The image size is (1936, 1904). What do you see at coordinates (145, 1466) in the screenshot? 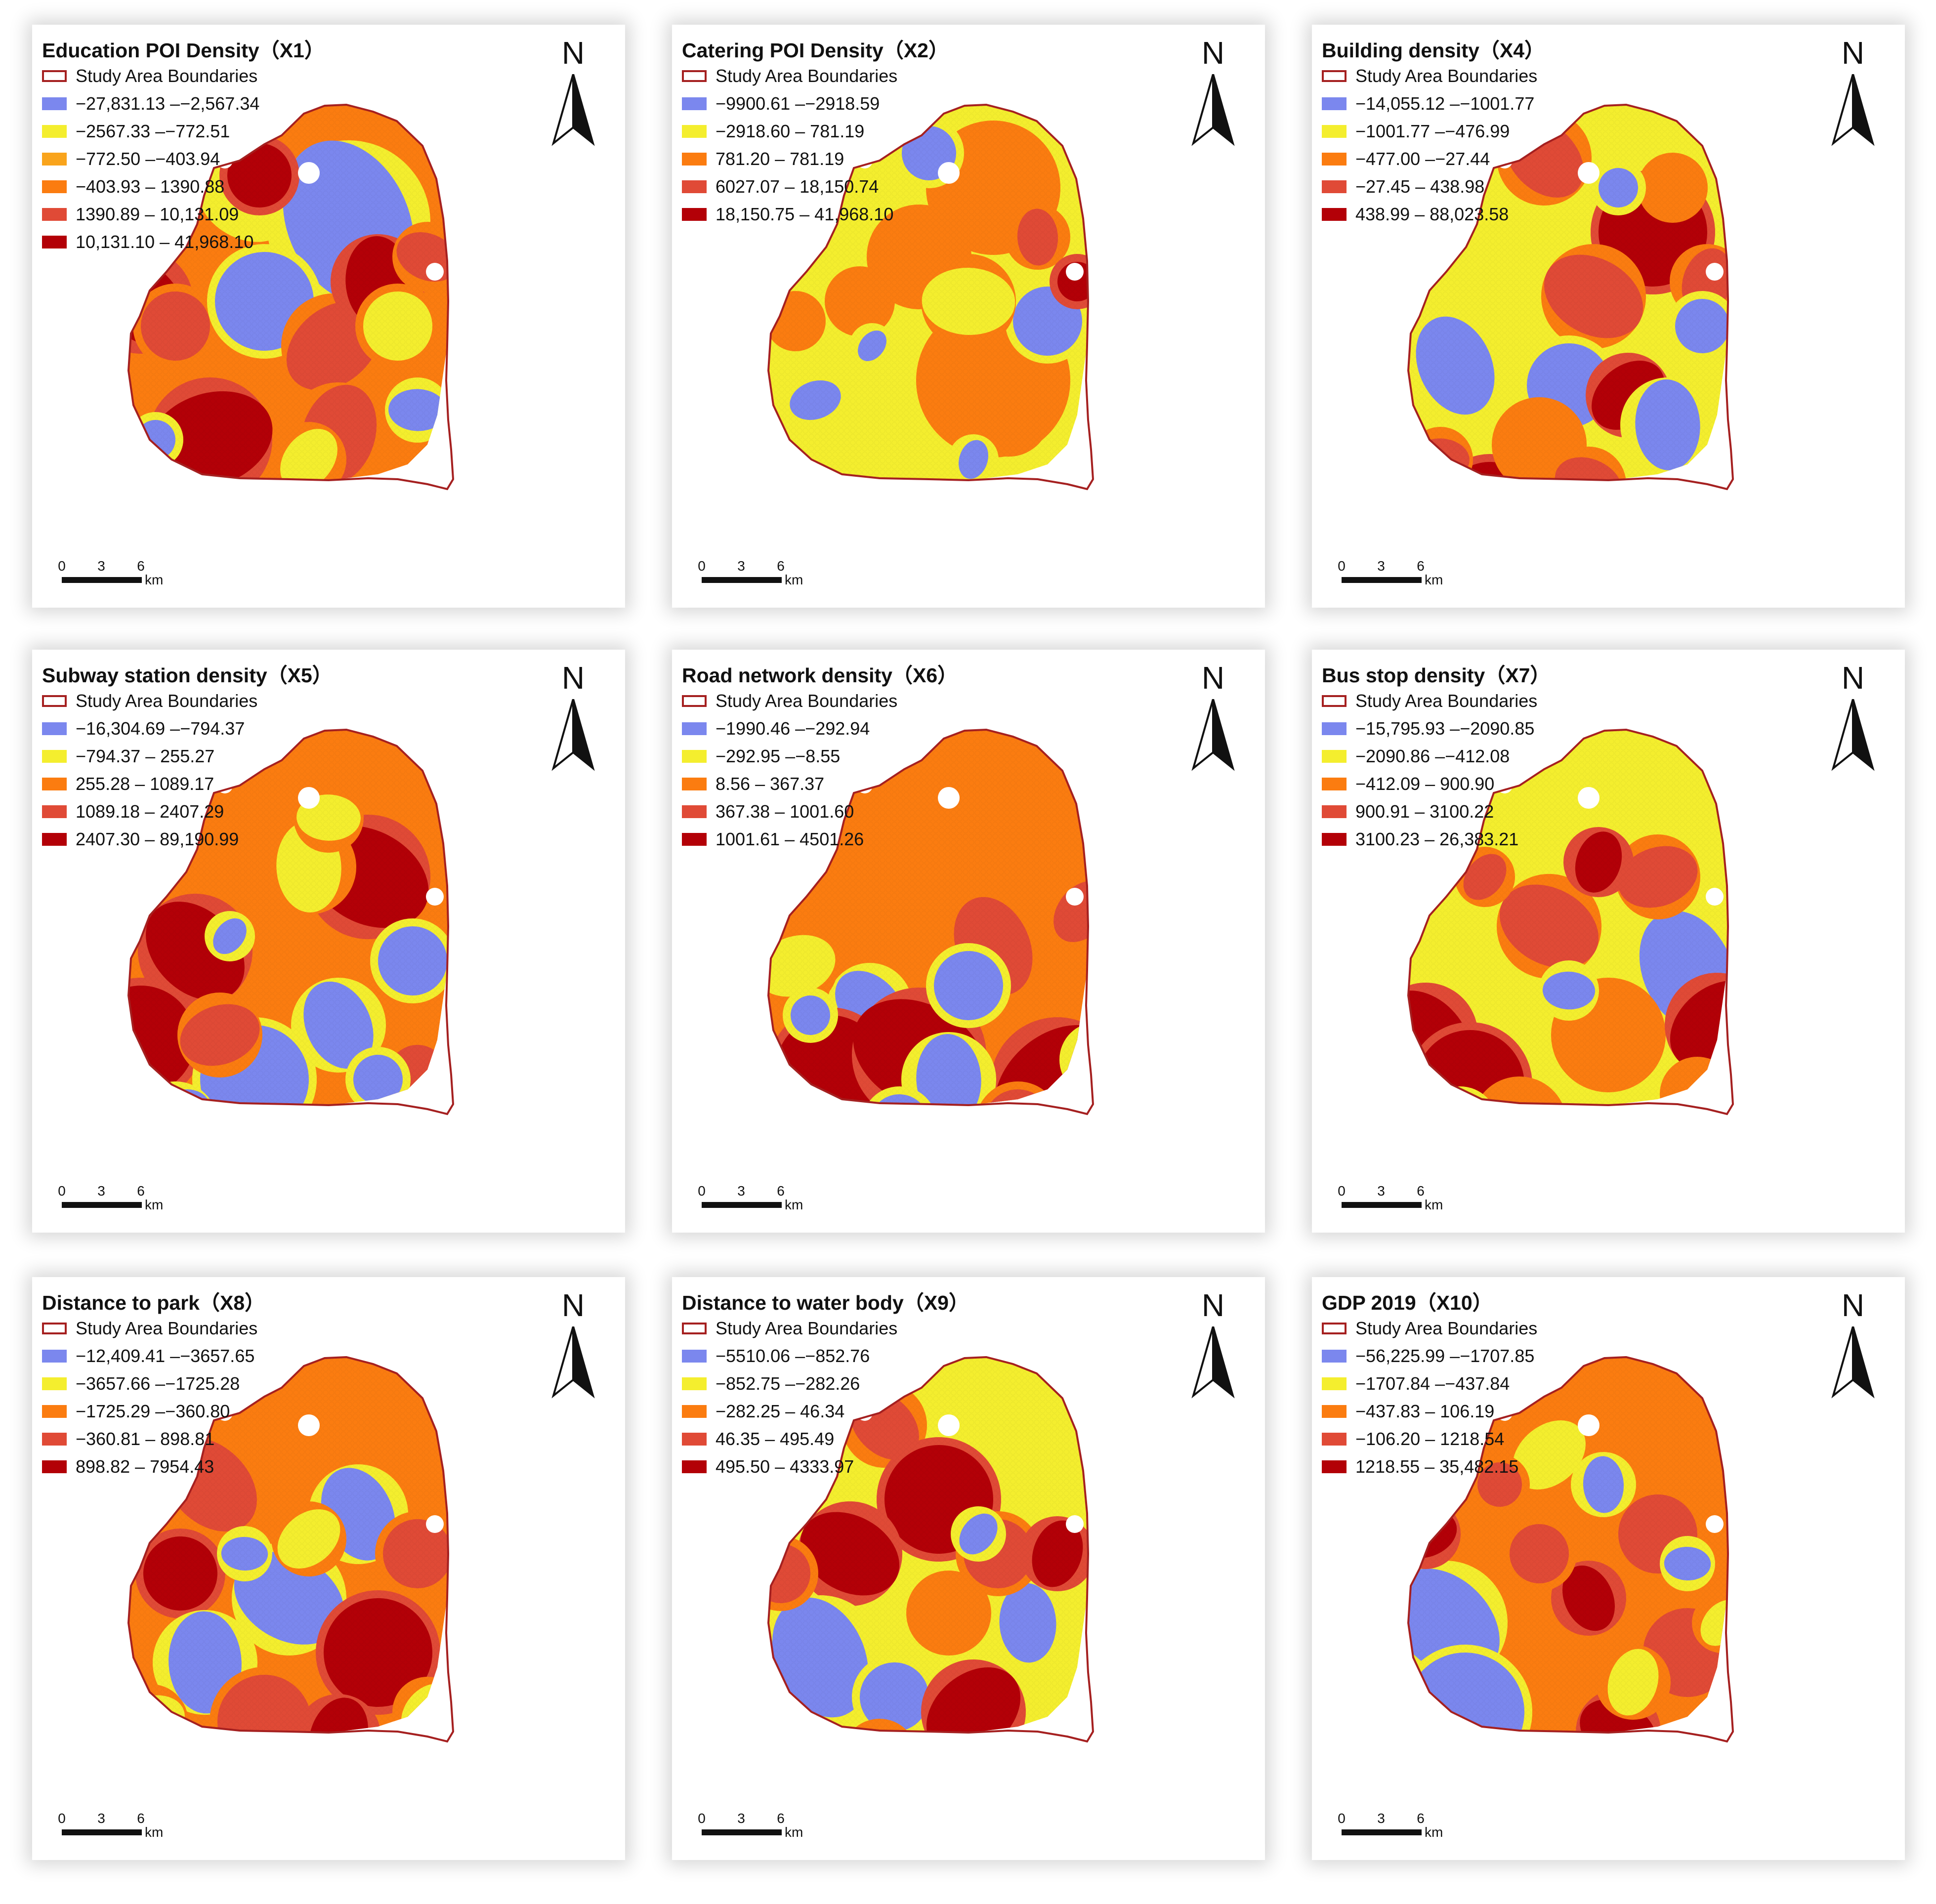
I see `legend-class-label: 898.82 – 7954.43` at bounding box center [145, 1466].